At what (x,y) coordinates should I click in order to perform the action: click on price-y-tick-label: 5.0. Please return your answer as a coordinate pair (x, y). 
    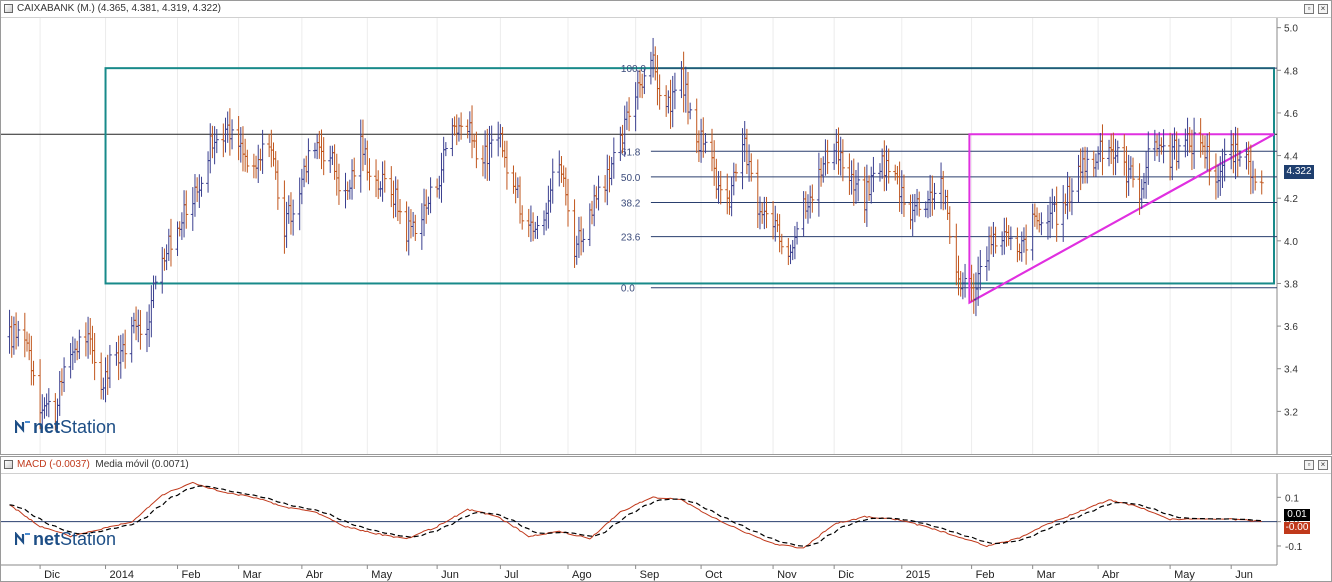
    Looking at the image, I should click on (1291, 29).